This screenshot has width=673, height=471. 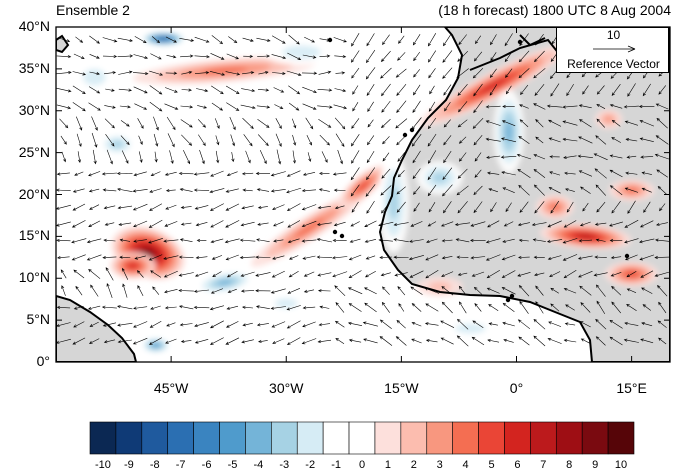 I want to click on colorbar-tick-label: -2, so click(x=310, y=465).